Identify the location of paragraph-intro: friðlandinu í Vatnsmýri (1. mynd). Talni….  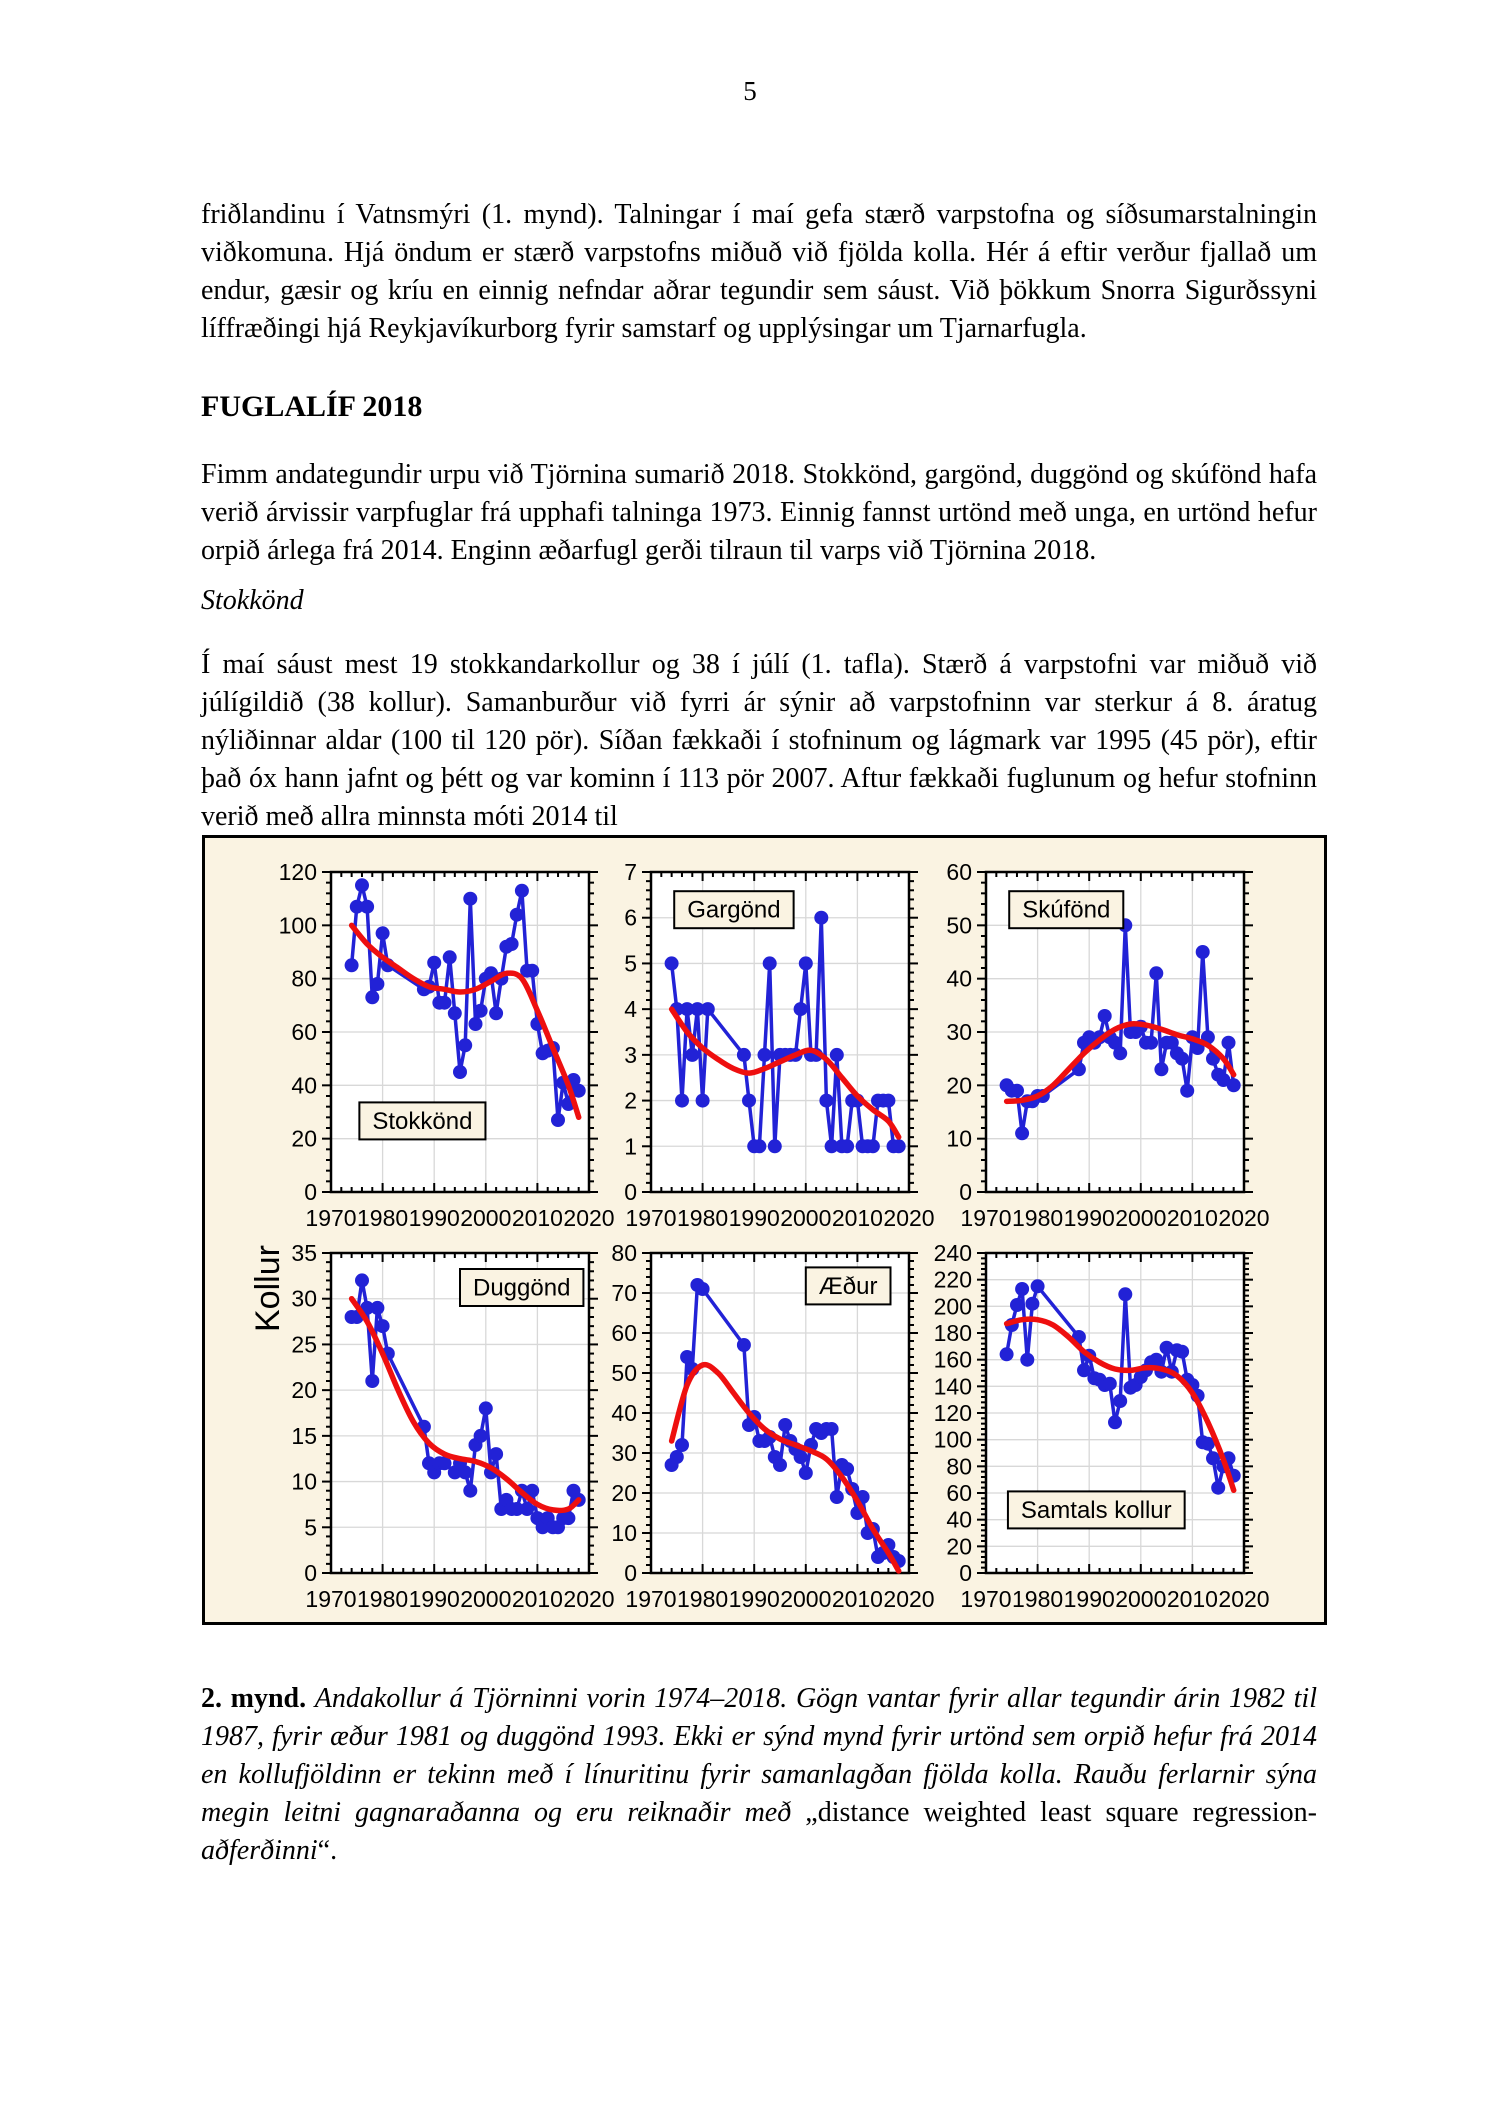
(759, 271).